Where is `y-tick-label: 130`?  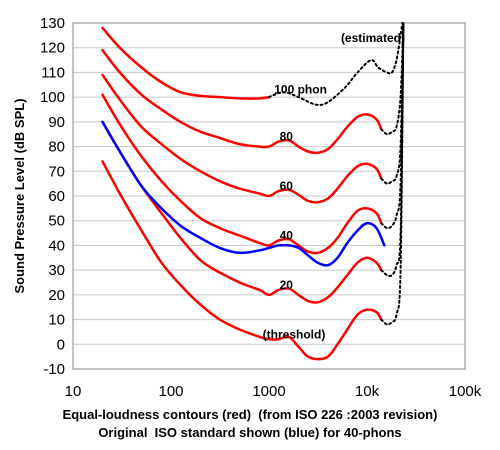
y-tick-label: 130 is located at coordinates (52, 23).